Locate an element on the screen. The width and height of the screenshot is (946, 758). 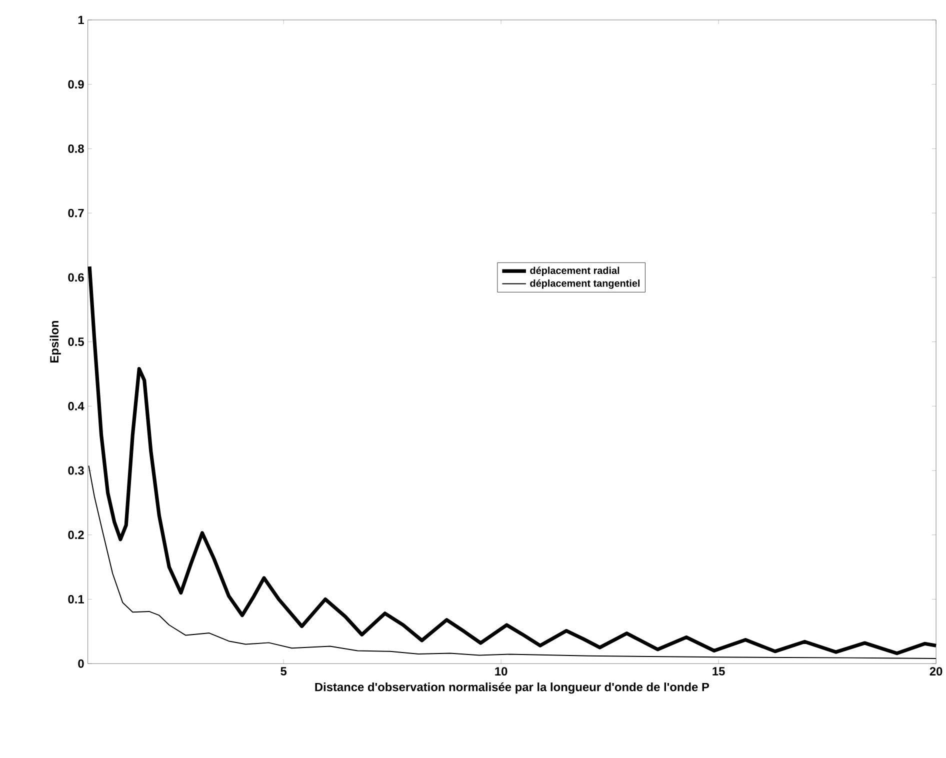
legend-label: déplacement radial is located at coordinates (575, 271).